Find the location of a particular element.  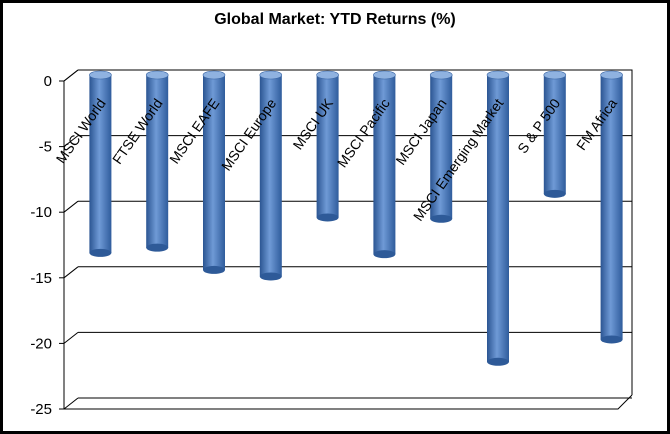

y-tick-label: 0 is located at coordinates (48, 81).